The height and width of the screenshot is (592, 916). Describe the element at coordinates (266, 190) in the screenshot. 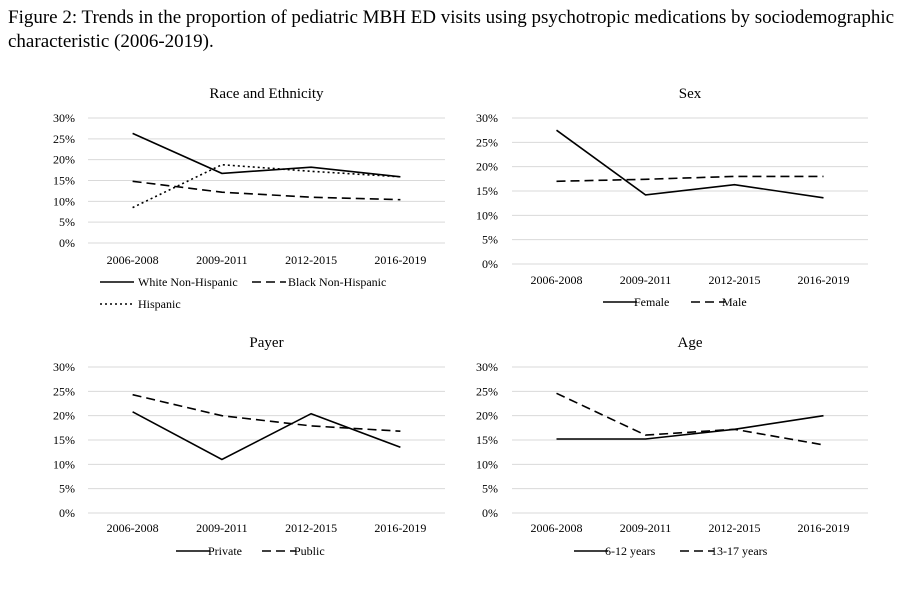

I see `series-line-black-non-hispanic` at that location.